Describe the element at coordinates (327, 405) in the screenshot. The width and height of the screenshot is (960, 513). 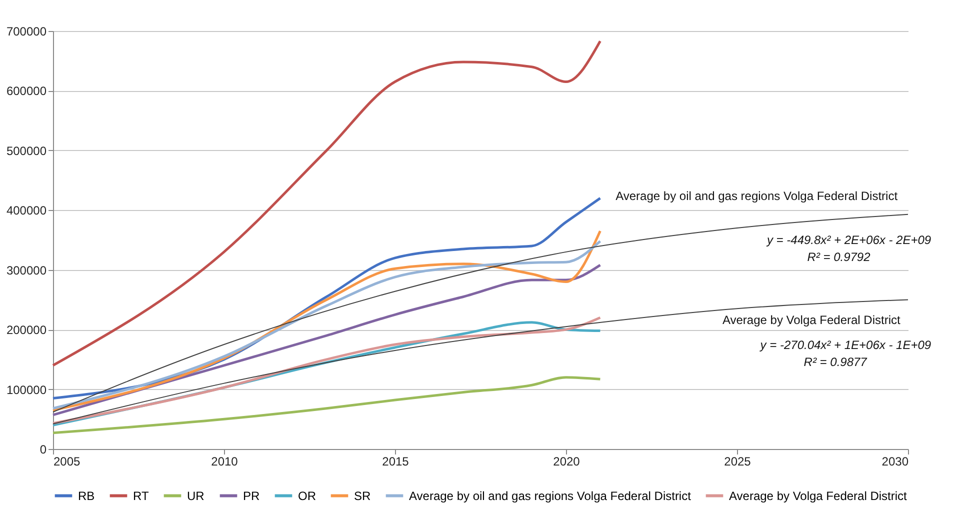
I see `line-series` at that location.